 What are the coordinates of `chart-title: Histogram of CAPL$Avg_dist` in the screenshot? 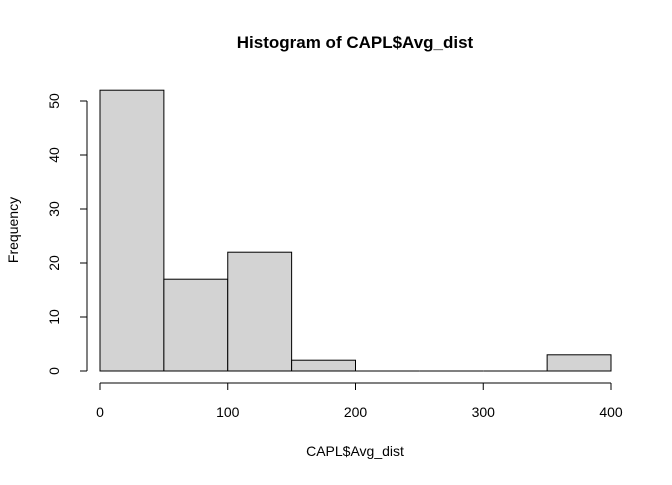 It's located at (355, 42).